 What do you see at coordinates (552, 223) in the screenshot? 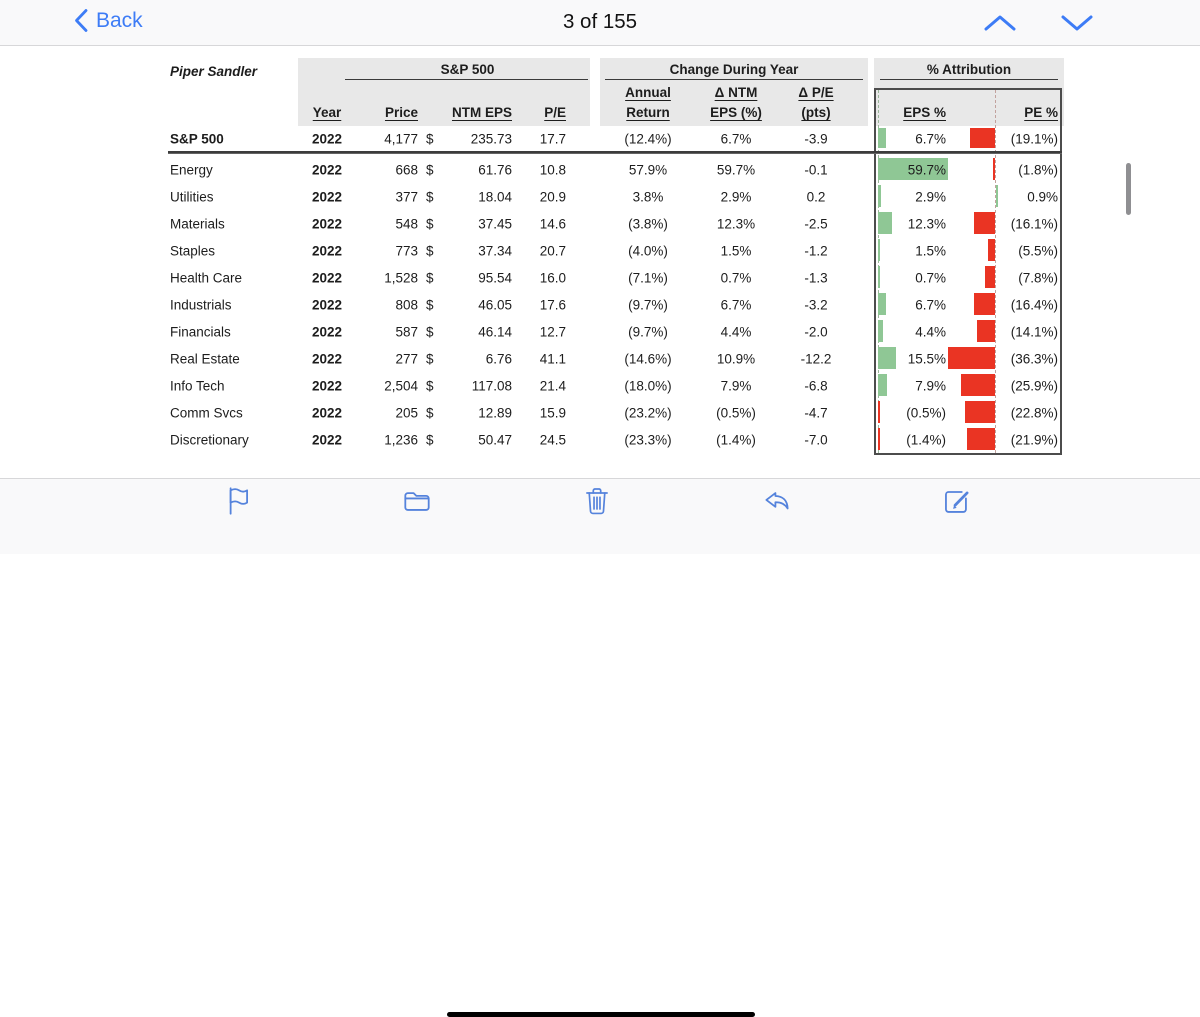
I see `cell-pe: 14.6` at bounding box center [552, 223].